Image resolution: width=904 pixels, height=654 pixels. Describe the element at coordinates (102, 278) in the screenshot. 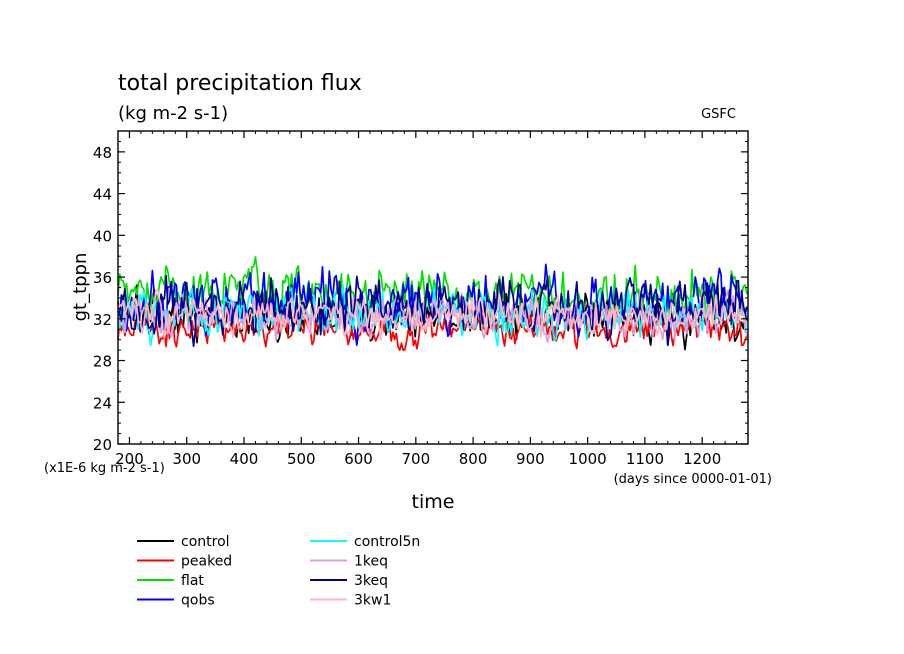

I see `y-tick-label: 36` at that location.